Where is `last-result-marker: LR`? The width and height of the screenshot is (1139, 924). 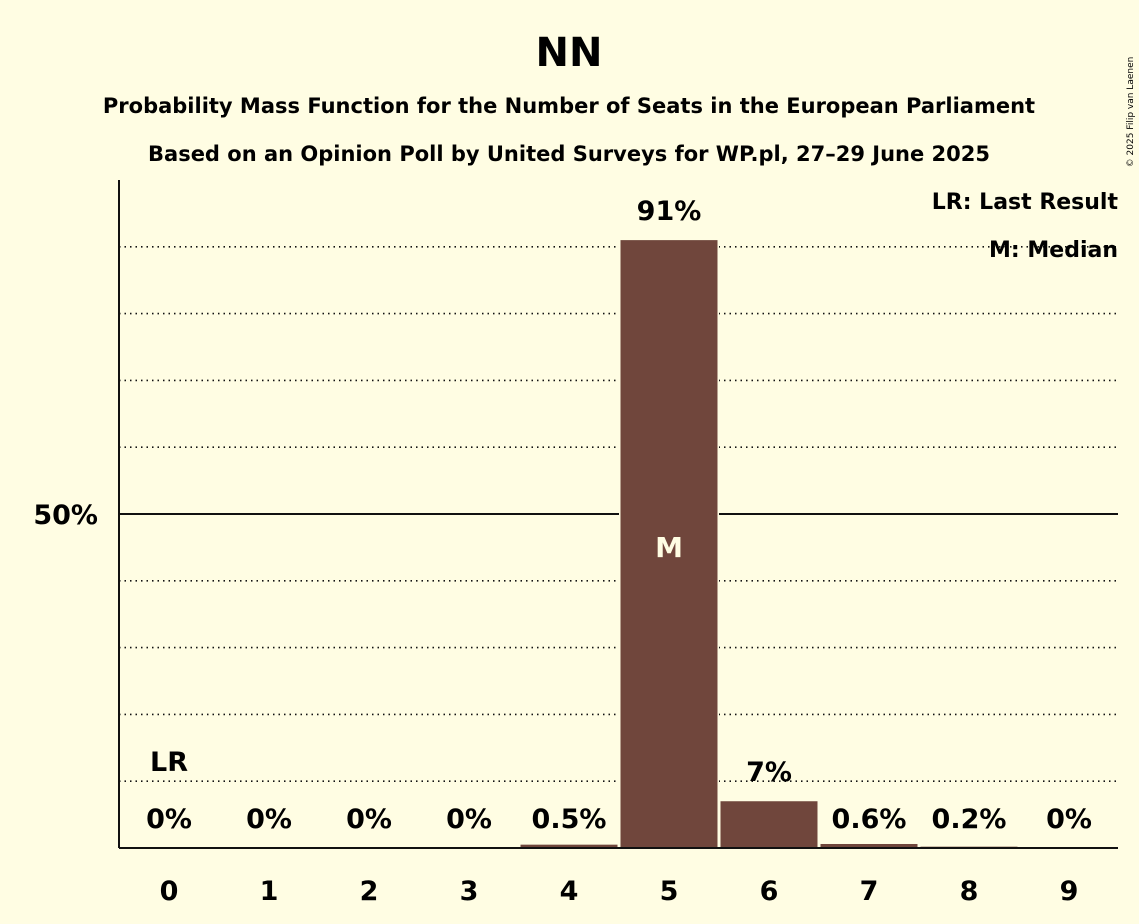
last-result-marker: LR is located at coordinates (169, 762).